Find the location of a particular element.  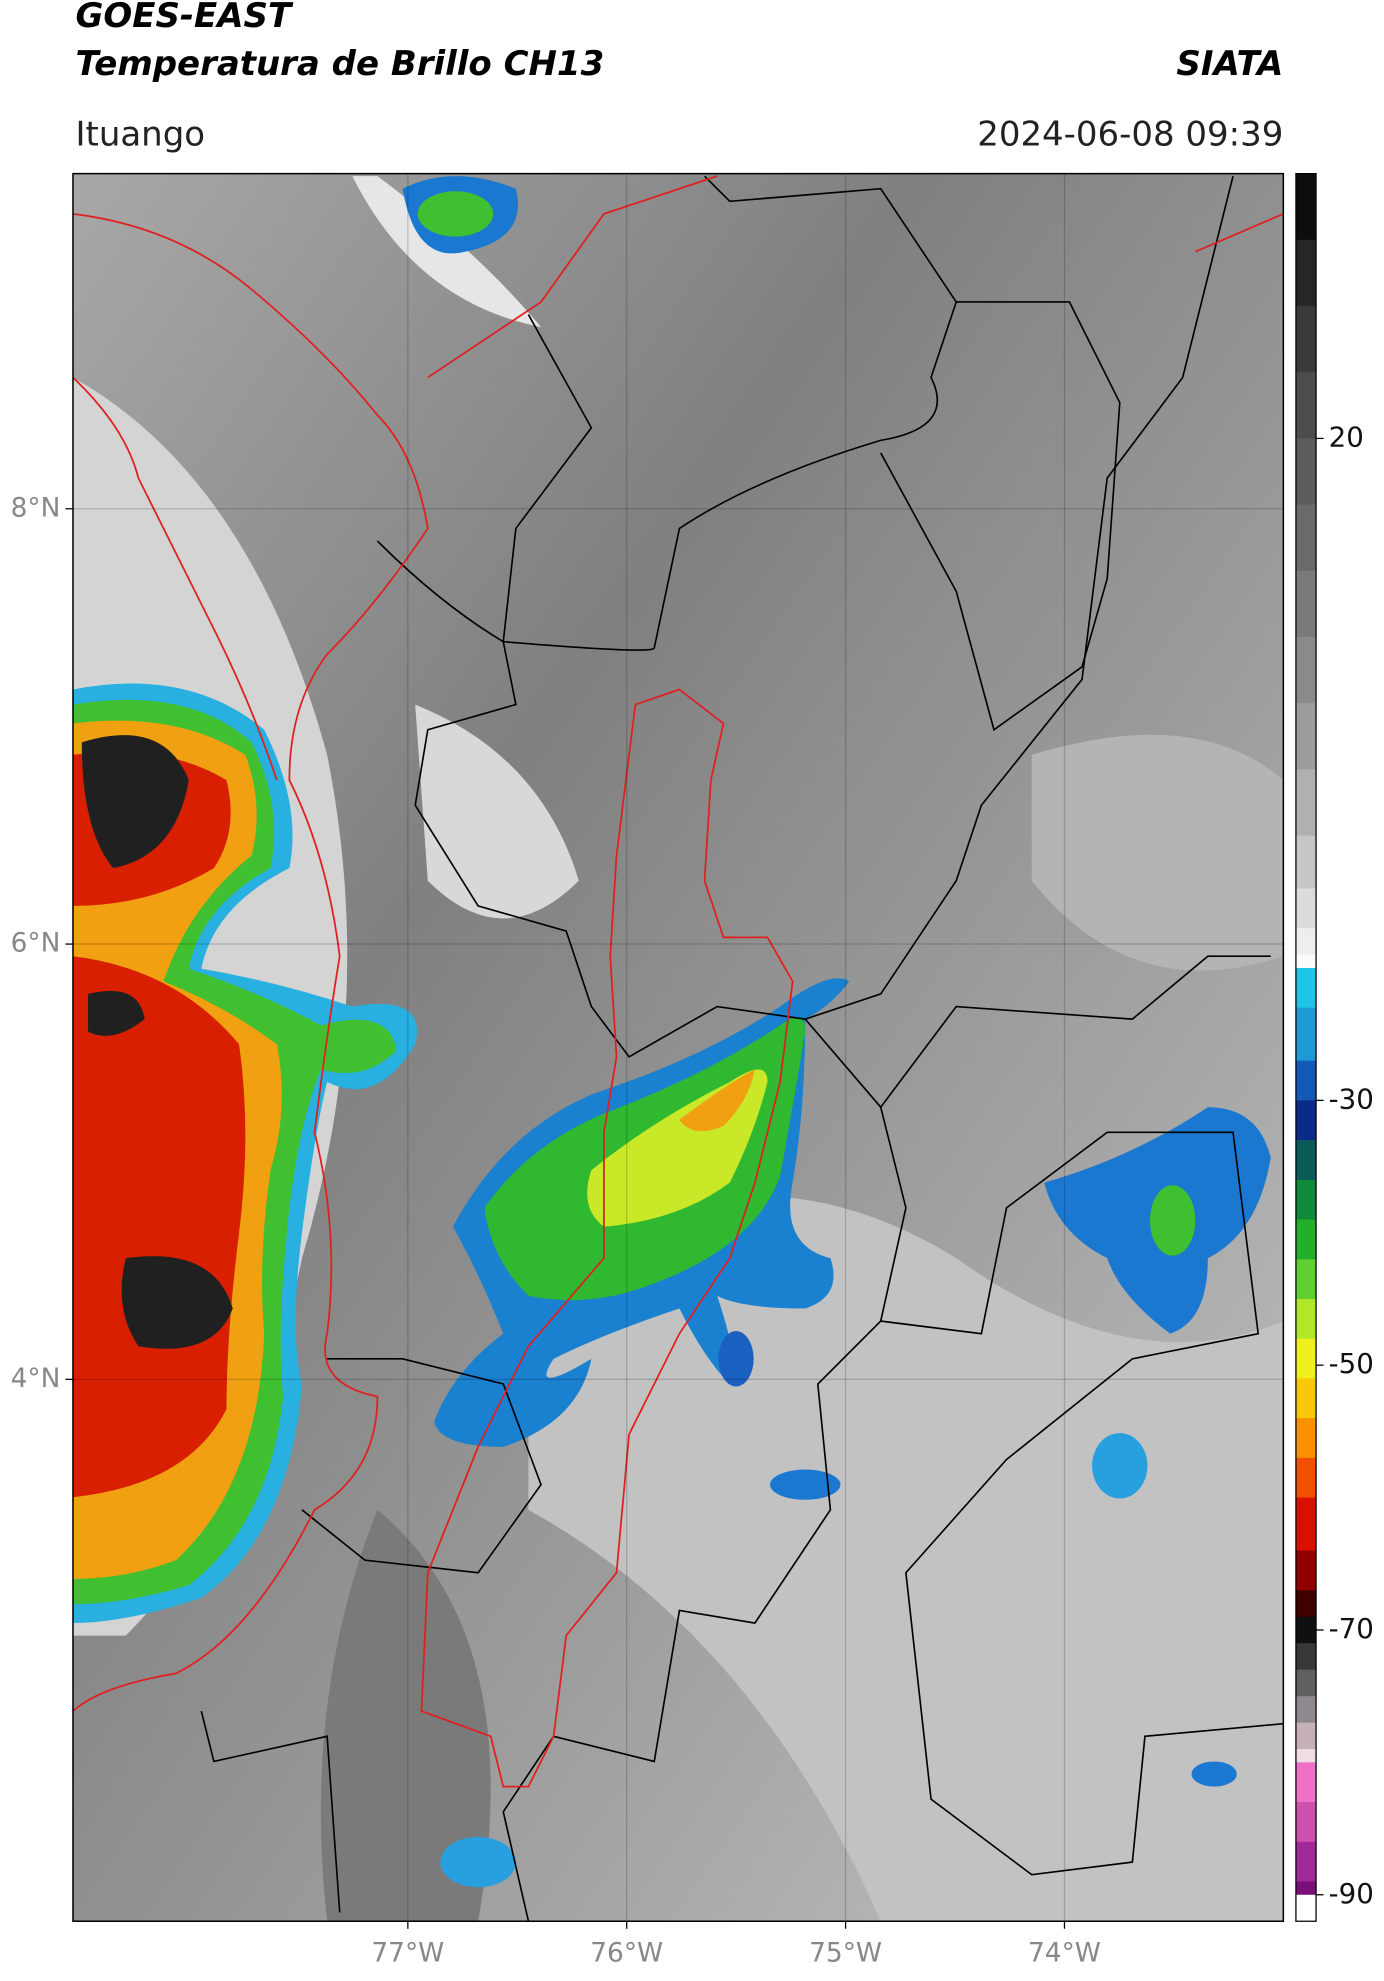

y-tick-label: 4°N is located at coordinates (36, 1378).